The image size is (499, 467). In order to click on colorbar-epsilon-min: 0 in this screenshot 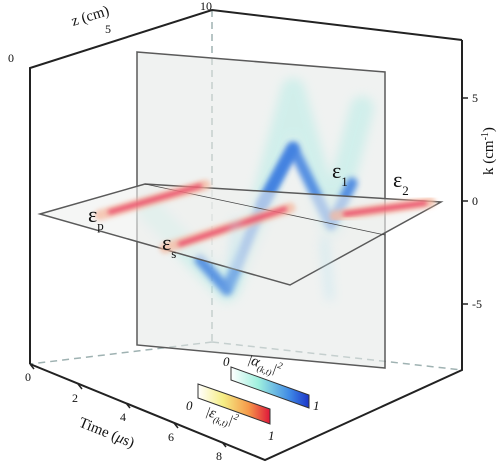, I will do `click(189, 405)`.